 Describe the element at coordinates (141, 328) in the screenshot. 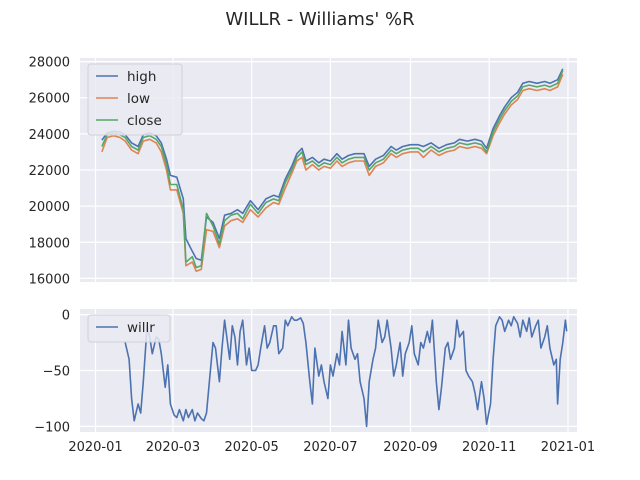

I see `legend-label: willr` at that location.